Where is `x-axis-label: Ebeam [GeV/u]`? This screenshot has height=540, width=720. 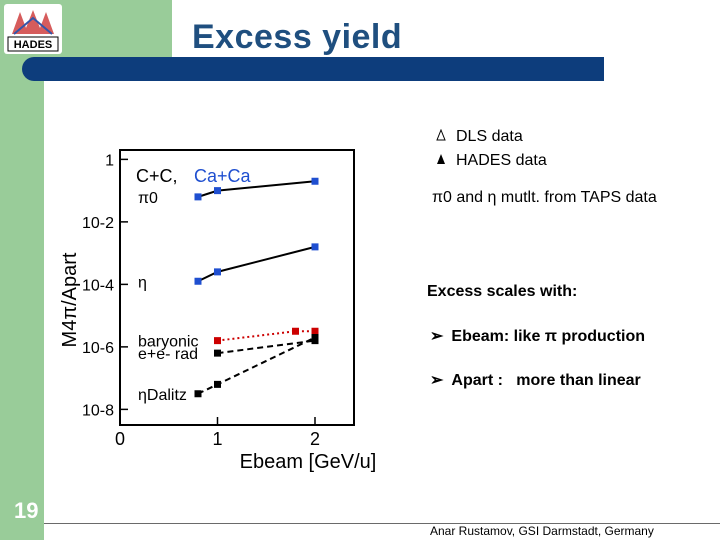
x-axis-label: Ebeam [GeV/u] is located at coordinates (308, 462).